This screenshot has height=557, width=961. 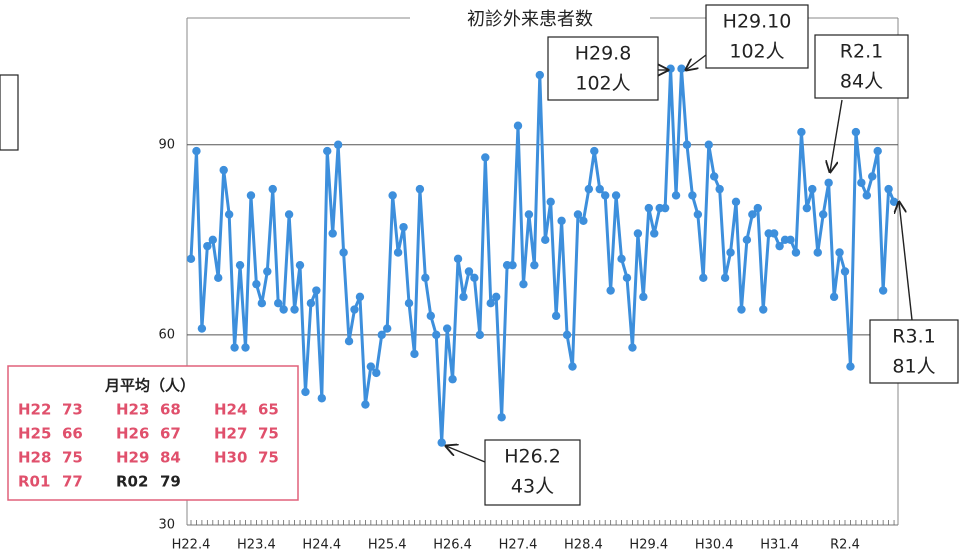 I want to click on average-value: 65, so click(x=268, y=410).